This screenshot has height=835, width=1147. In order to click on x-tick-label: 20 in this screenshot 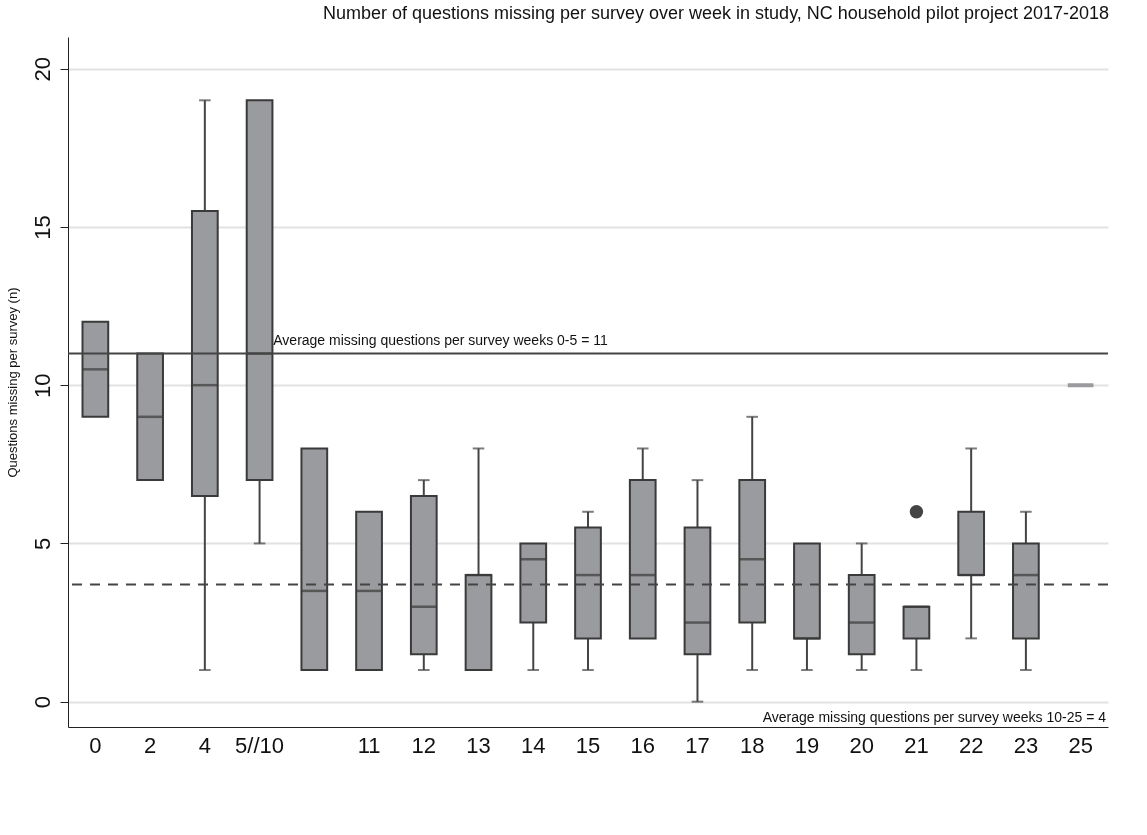, I will do `click(861, 745)`.